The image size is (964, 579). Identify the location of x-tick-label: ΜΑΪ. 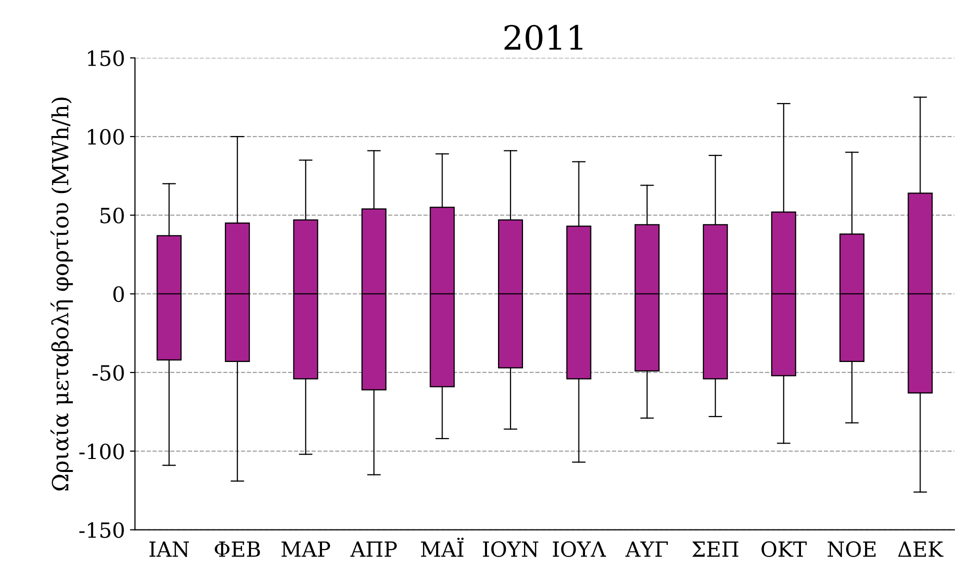
(442, 547).